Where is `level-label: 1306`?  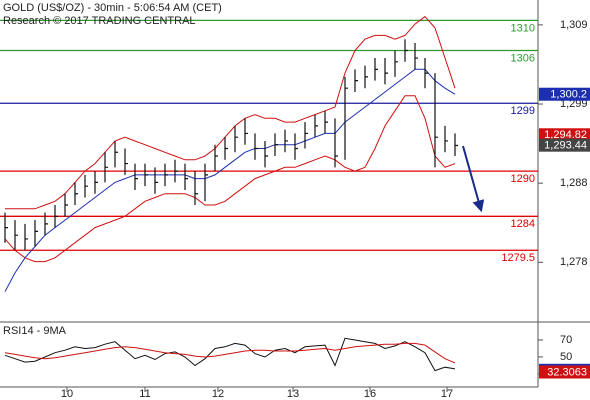
level-label: 1306 is located at coordinates (523, 58).